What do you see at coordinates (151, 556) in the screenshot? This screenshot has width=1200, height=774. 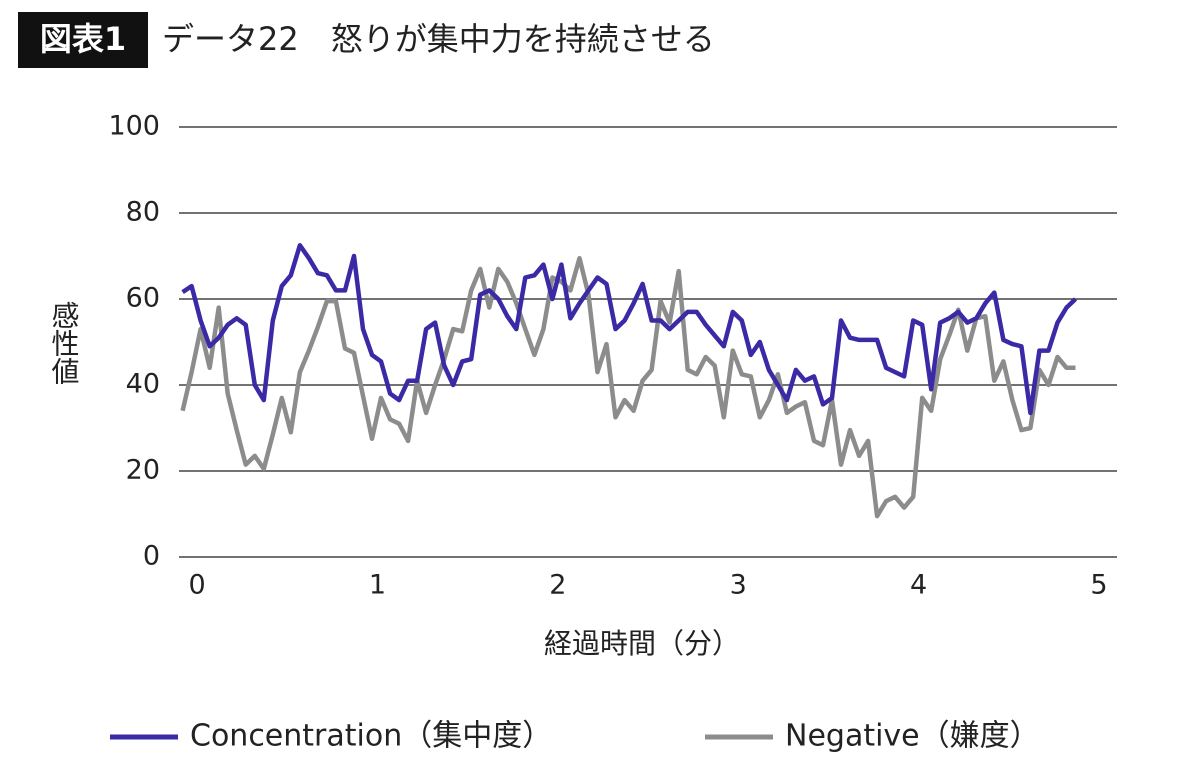 I see `y-tick-label: 0` at bounding box center [151, 556].